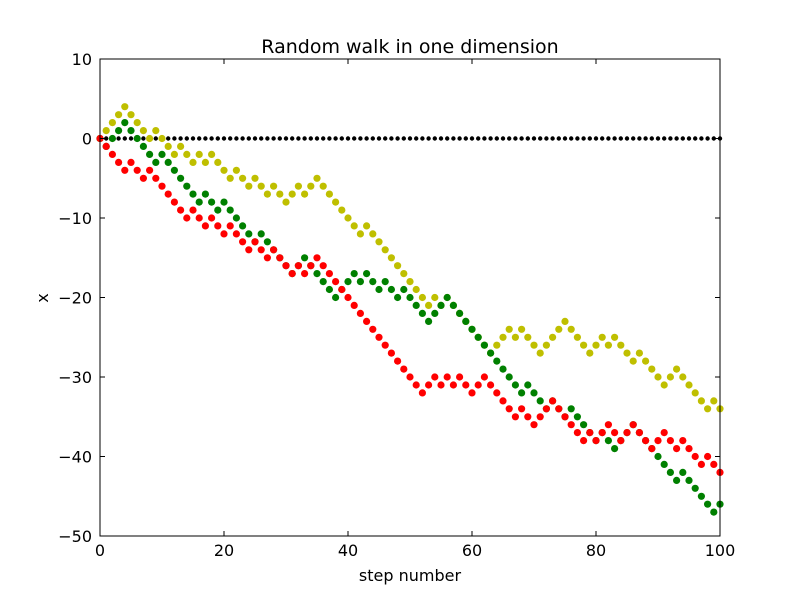 Image resolution: width=800 pixels, height=596 pixels. I want to click on y-tick-label: 0, so click(87, 139).